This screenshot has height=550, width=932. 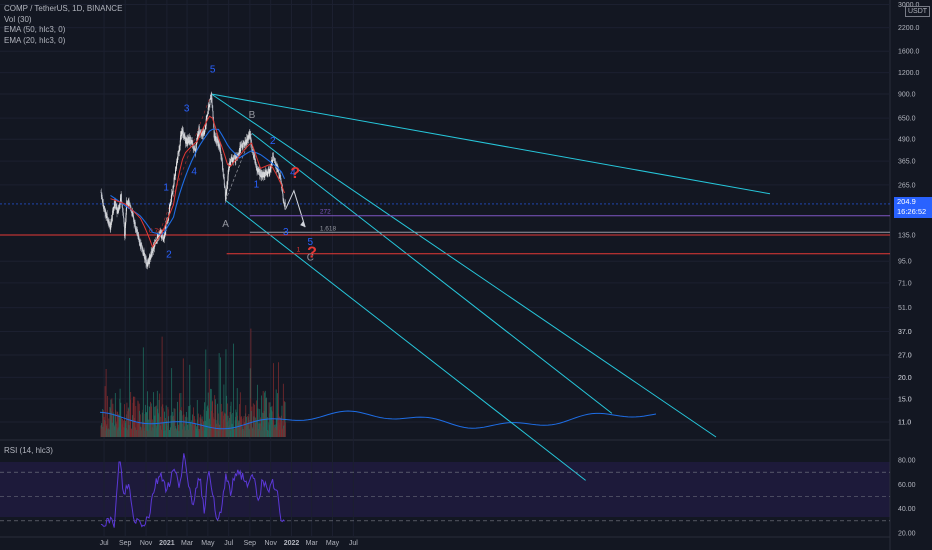 What do you see at coordinates (909, 5) in the screenshot?
I see `y-tick-label: 3000.0` at bounding box center [909, 5].